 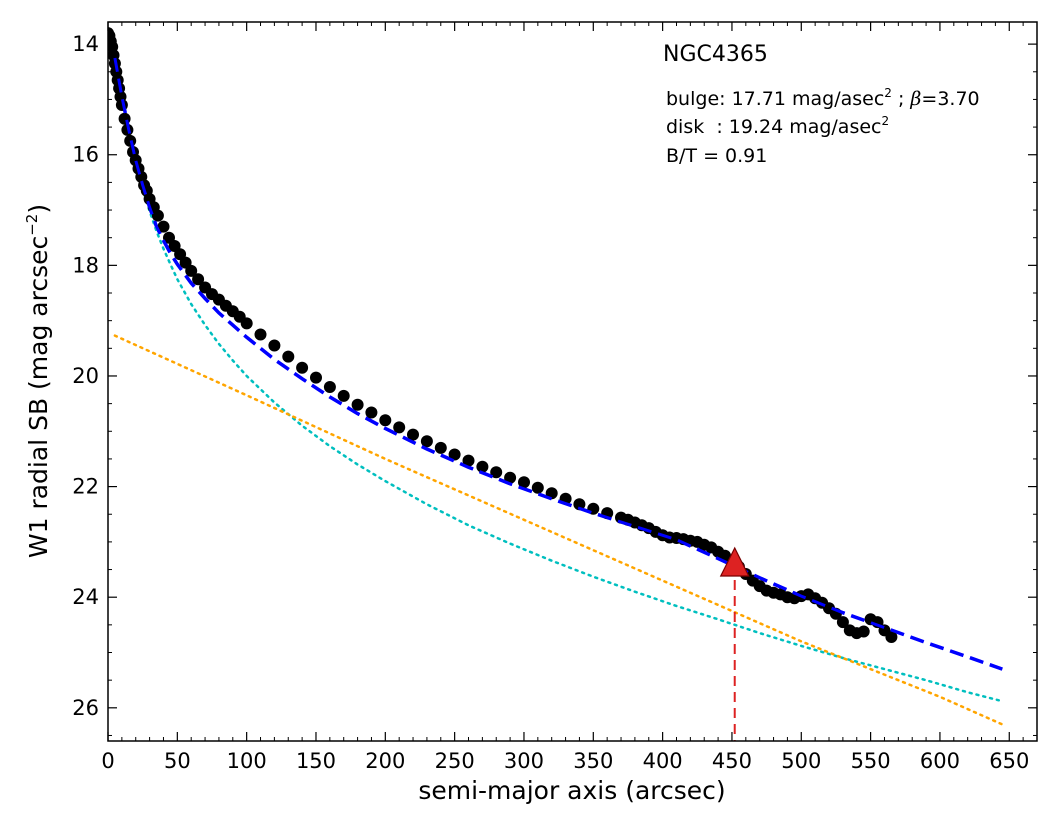 What do you see at coordinates (38, 397) in the screenshot?
I see `y-axis-label-main: W1 radial SB (mag arcsec` at bounding box center [38, 397].